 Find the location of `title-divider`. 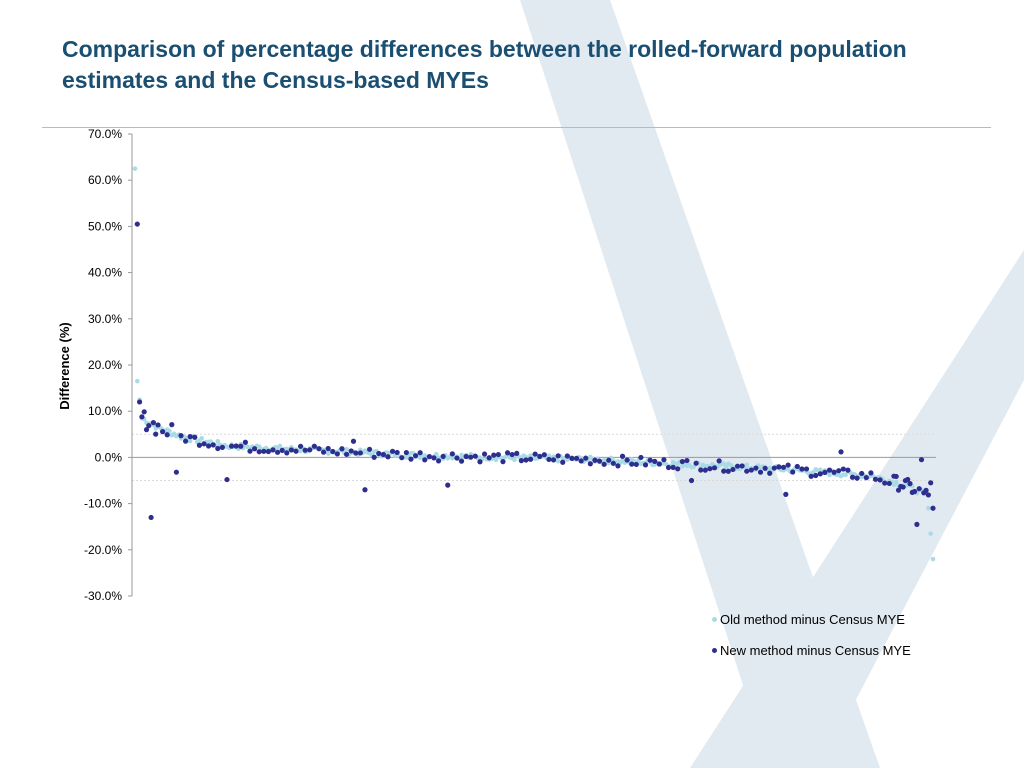

title-divider is located at coordinates (516, 127).